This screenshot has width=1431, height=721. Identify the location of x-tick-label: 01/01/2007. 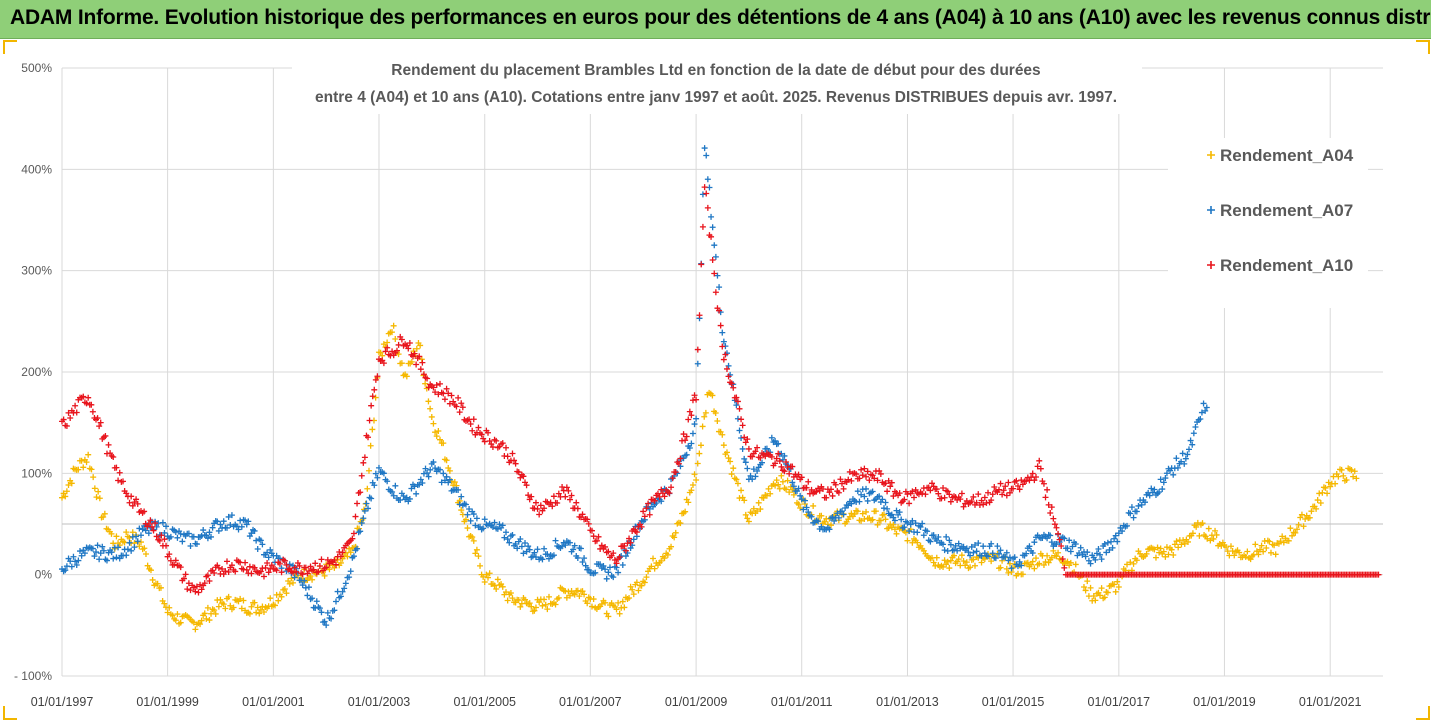
(590, 702).